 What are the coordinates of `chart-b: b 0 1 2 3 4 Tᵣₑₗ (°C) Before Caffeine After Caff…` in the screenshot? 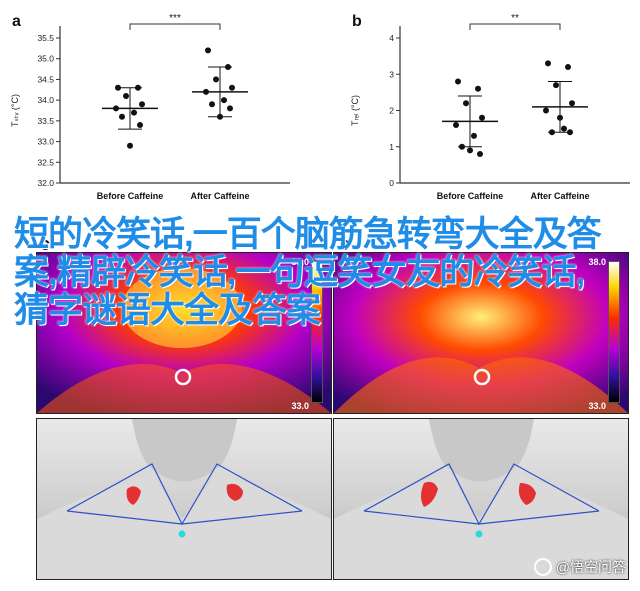 It's located at (490, 106).